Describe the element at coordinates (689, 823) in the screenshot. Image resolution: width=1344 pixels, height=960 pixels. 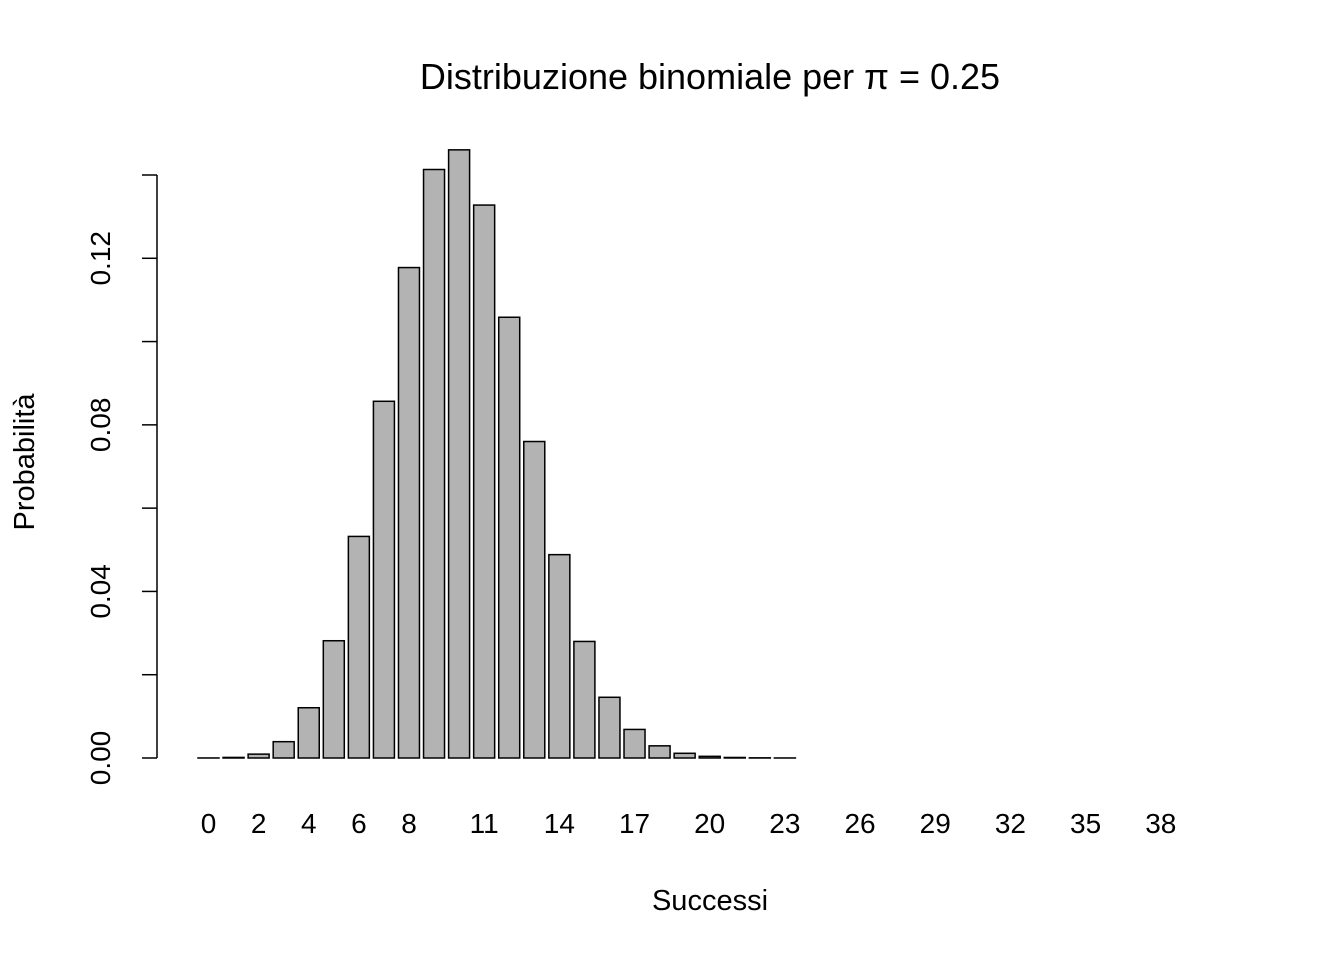
I see `x-tick-labels: 0 2 4 6 8 11 14 17 20 23 26 29 32 35 38` at that location.